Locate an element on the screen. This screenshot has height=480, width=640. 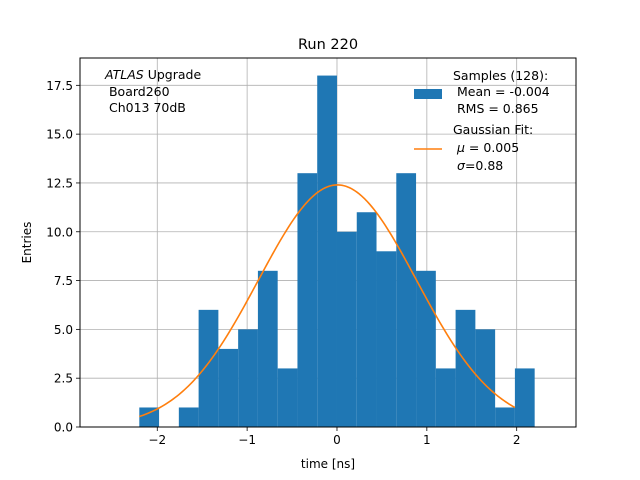
x-tick-label-4: 2 is located at coordinates (517, 440).